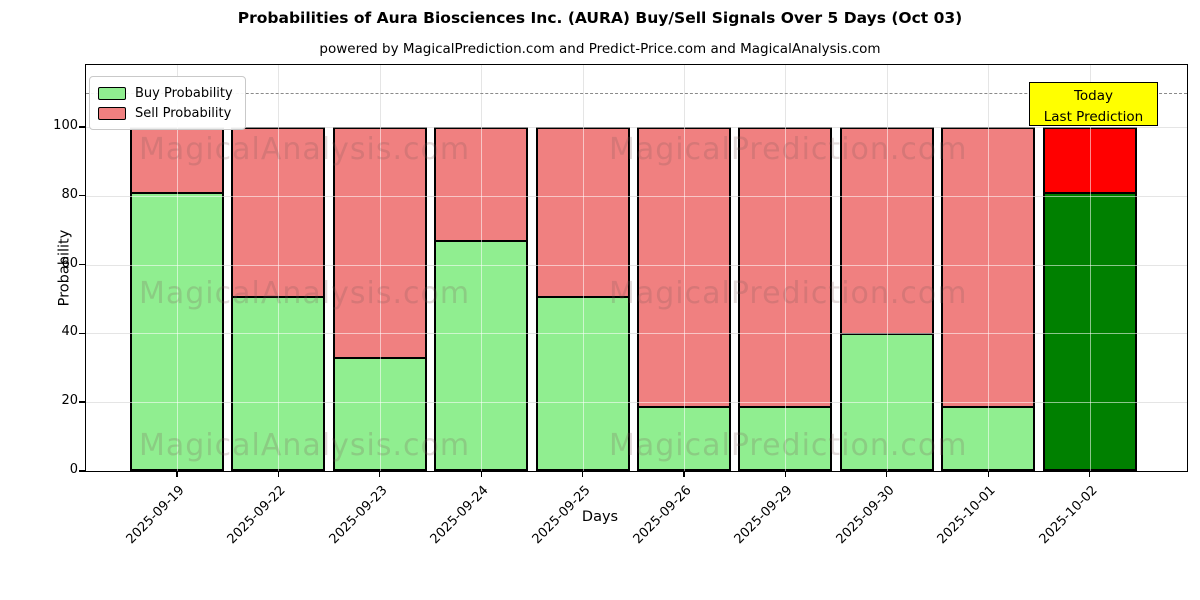  I want to click on legend-entry-sell: Sell Probability, so click(165, 113).